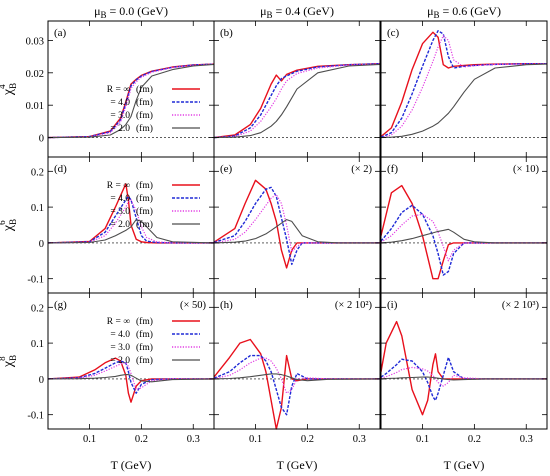 This screenshot has width=550, height=476. I want to click on panel-label: (h), so click(226, 305).